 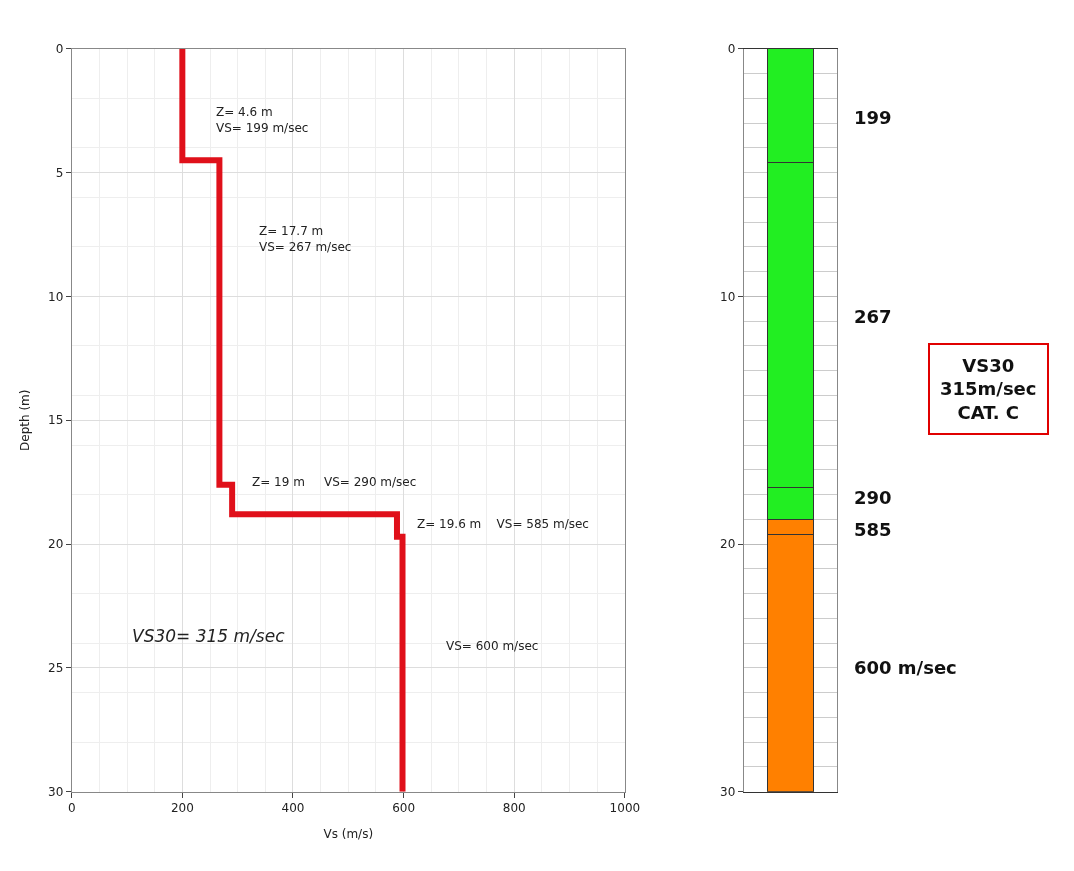 I want to click on x-axis-title: Vs (m/s), so click(x=348, y=834).